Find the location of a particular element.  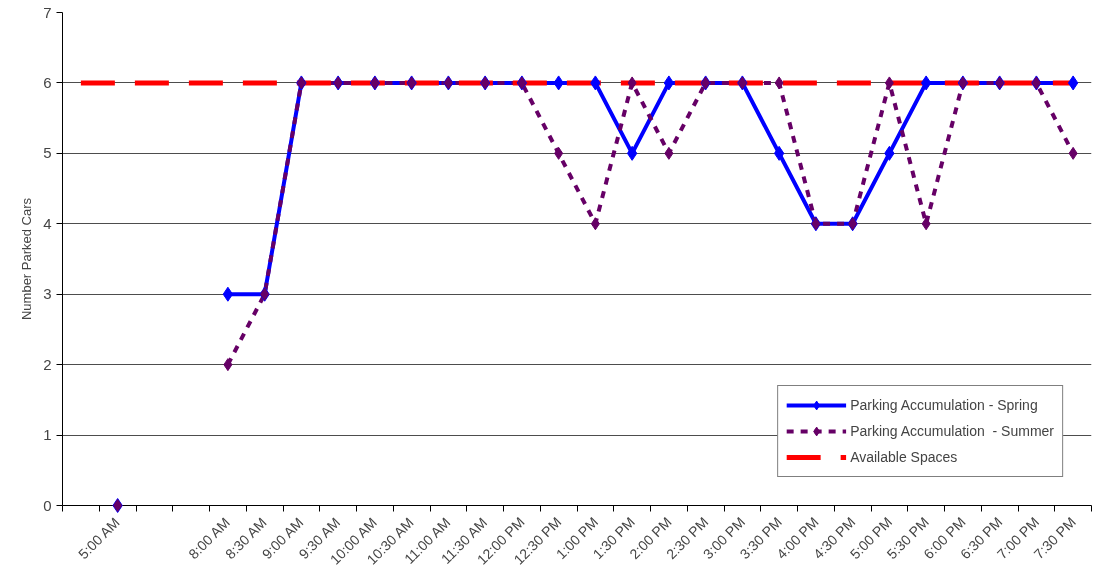

y-tick-label: 1 is located at coordinates (47, 435).